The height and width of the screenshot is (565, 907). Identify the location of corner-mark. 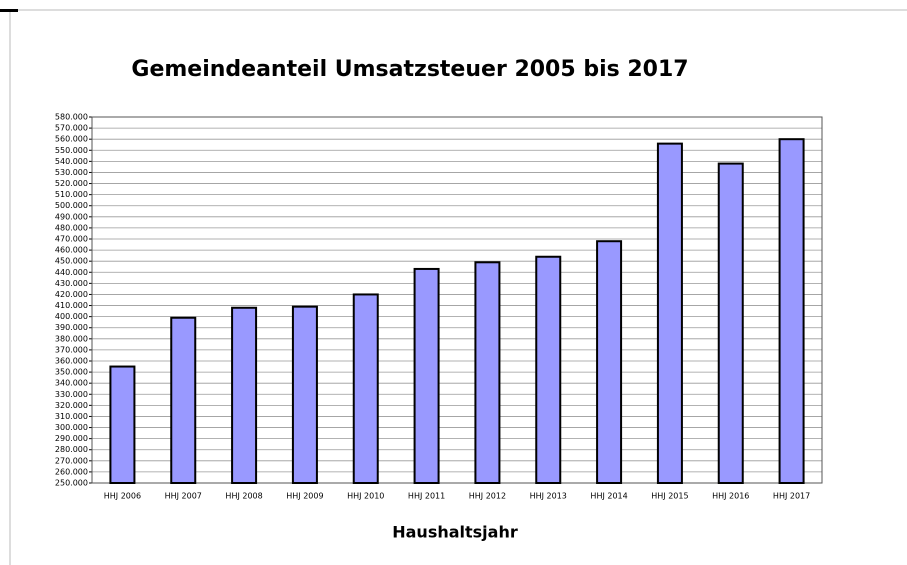
(9, 10).